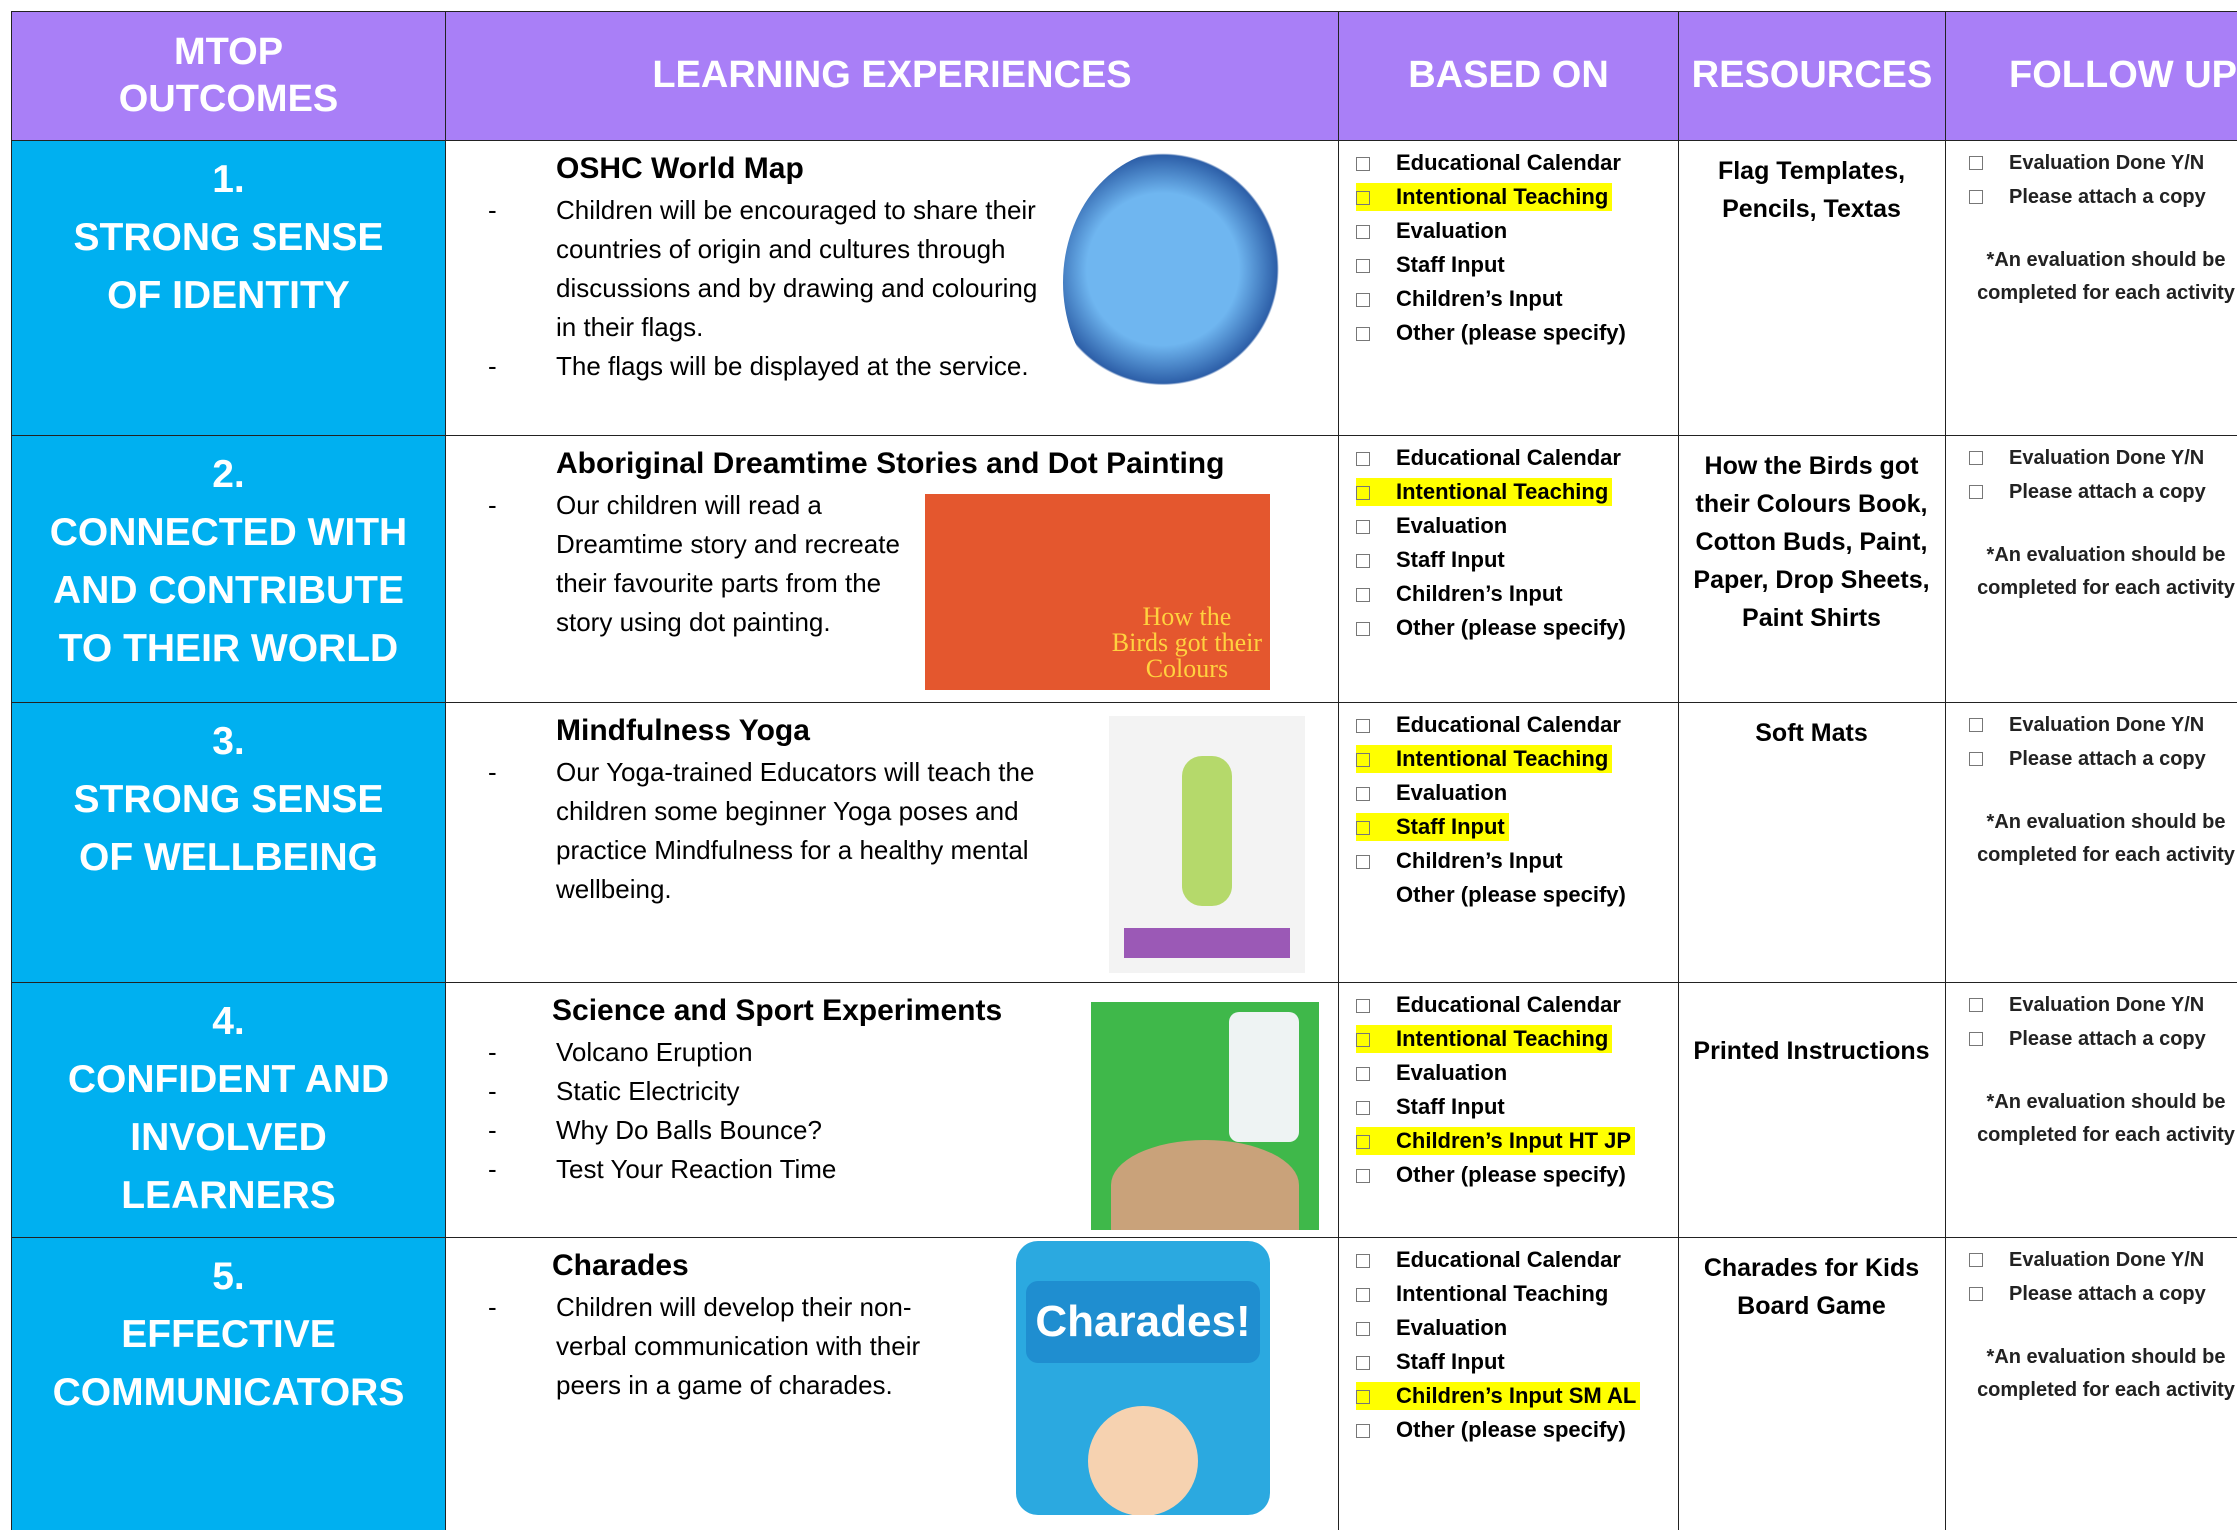 This screenshot has width=2237, height=1530. What do you see at coordinates (1516, 1395) in the screenshot?
I see `based-on-text: Children’s Input SM AL` at bounding box center [1516, 1395].